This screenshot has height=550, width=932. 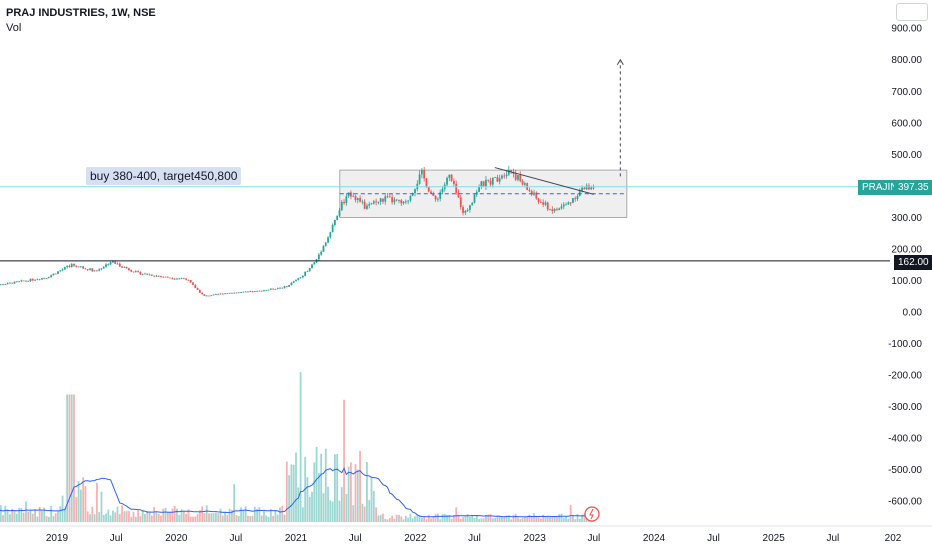 I want to click on y-axis-tick-label: -200.00, so click(x=905, y=376).